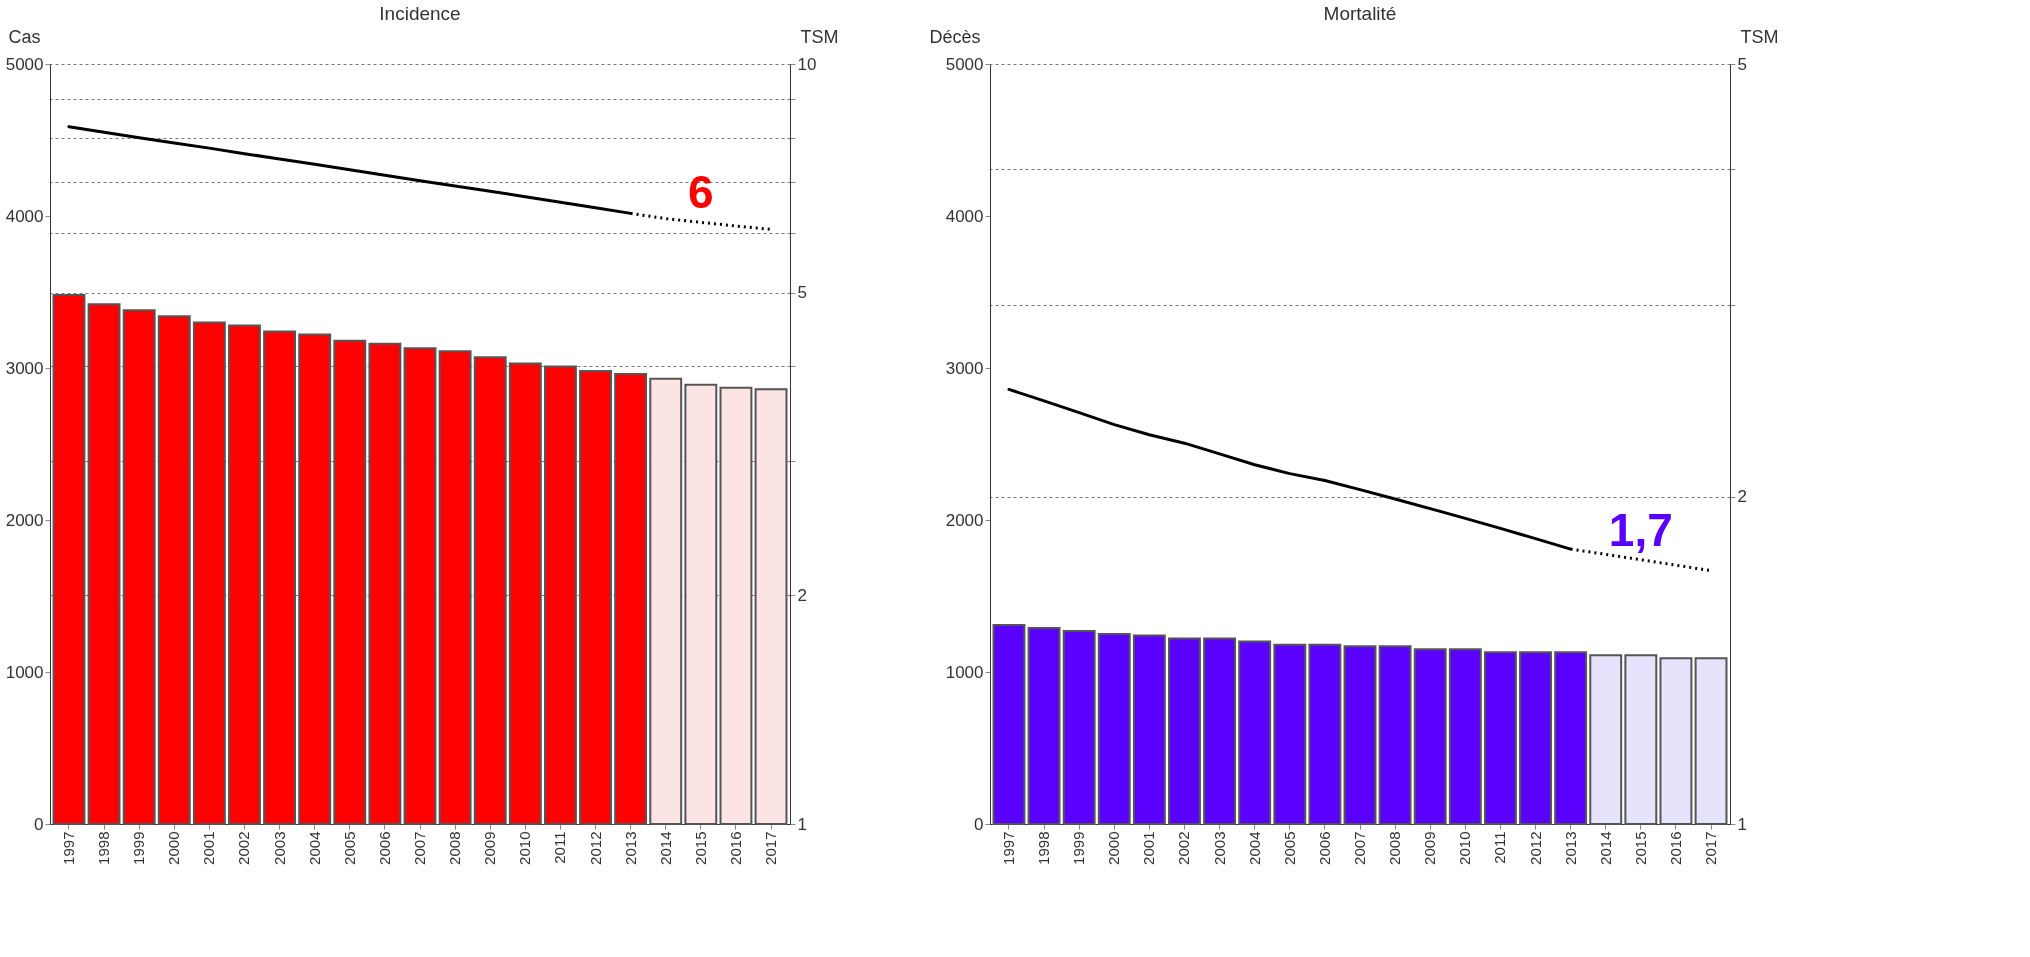  Describe the element at coordinates (1640, 529) in the screenshot. I see `annotation: 1,7` at that location.